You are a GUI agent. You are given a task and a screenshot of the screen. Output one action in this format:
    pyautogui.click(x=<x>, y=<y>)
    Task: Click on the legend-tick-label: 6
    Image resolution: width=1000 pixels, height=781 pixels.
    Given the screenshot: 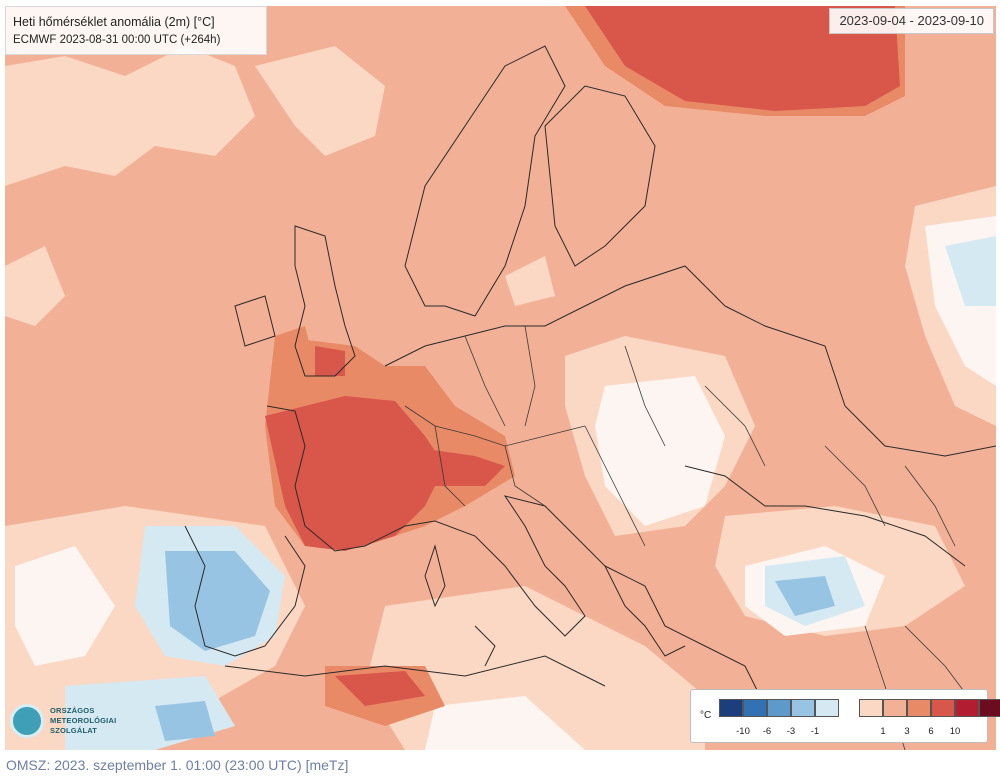 What is the action you would take?
    pyautogui.click(x=931, y=731)
    